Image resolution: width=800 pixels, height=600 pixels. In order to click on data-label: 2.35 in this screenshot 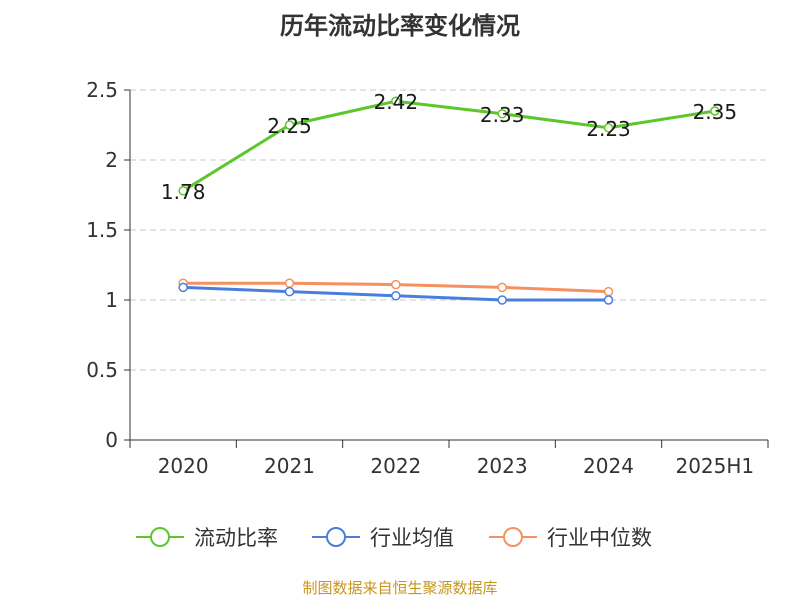, I will do `click(715, 112)`.